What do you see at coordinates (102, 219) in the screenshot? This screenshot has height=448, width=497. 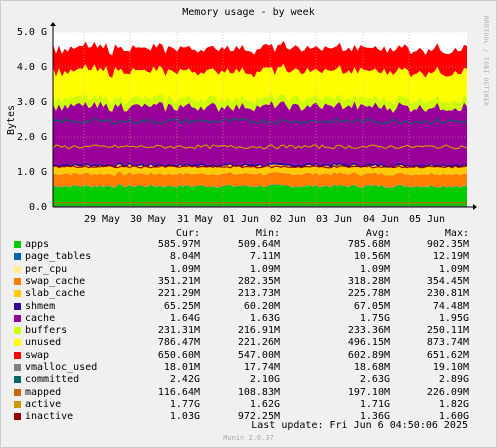 I see `x-tick-label: 29 May` at bounding box center [102, 219].